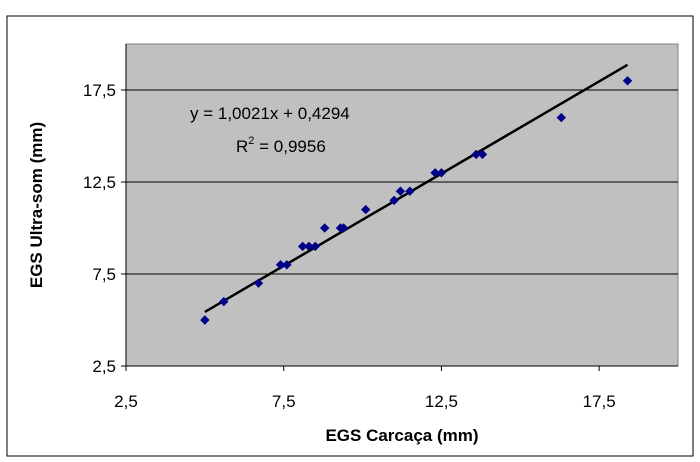 This screenshot has height=462, width=700. Describe the element at coordinates (289, 146) in the screenshot. I see `r-squared-value: = 0,9956` at that location.